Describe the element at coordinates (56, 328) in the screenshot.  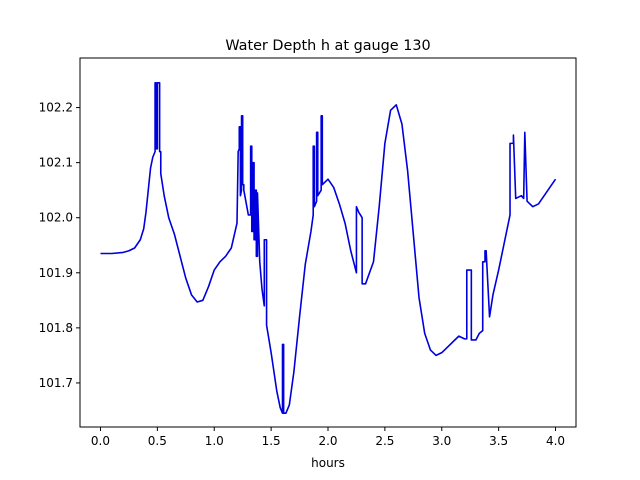
I see `y-tick-label: 101.8` at that location.